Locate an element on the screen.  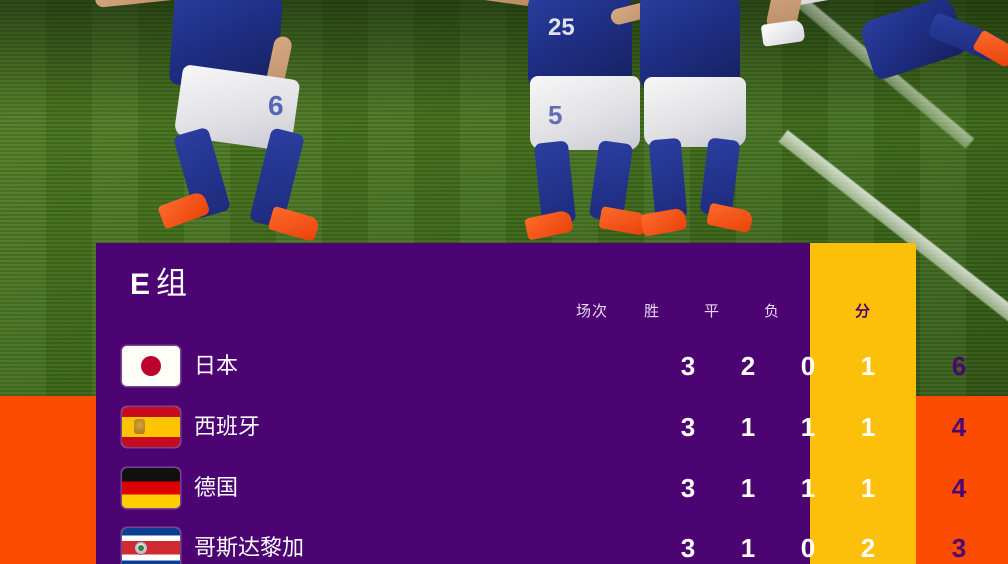
table-row: 哥斯达黎加 3 1 0 2 3 is located at coordinates (531, 541).